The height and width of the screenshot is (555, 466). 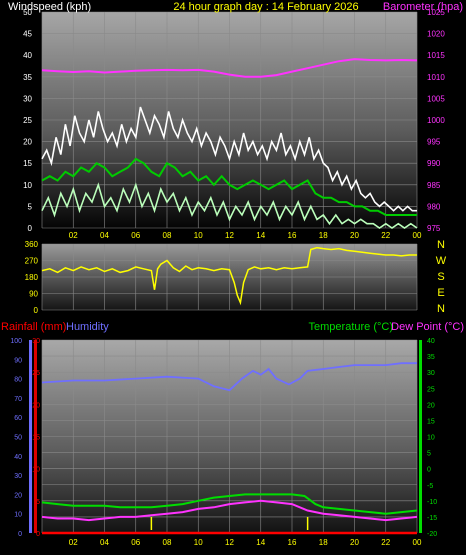 I want to click on compass-letter: S, so click(x=440, y=277).